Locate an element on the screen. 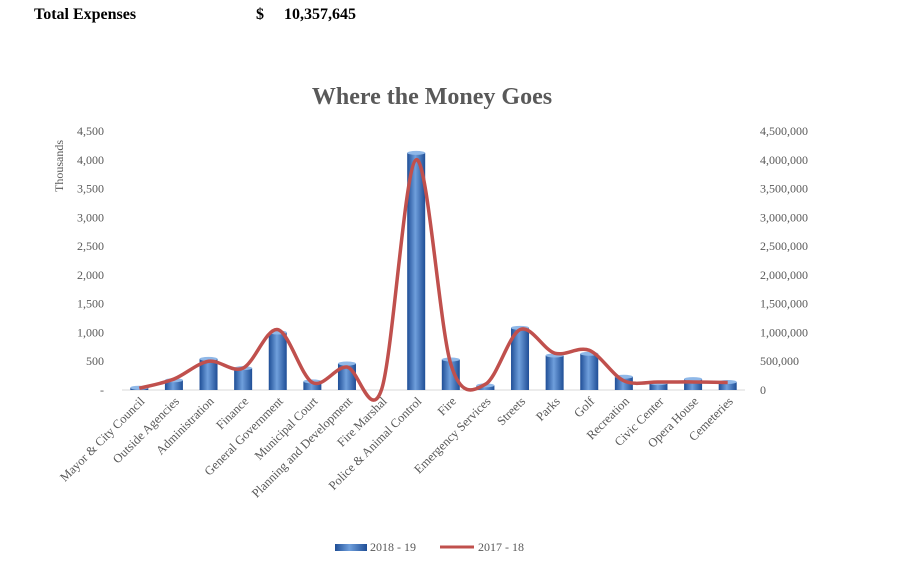  legend-swatch-bar is located at coordinates (351, 547).